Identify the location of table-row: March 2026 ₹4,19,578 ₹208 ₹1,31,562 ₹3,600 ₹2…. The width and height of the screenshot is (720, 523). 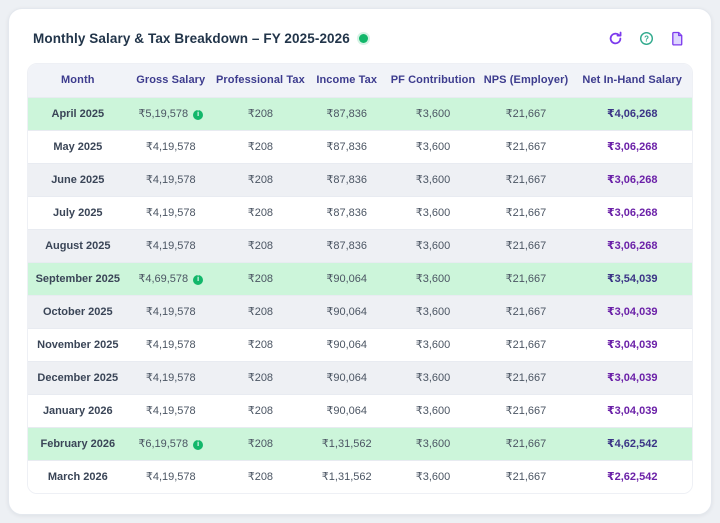
(360, 476).